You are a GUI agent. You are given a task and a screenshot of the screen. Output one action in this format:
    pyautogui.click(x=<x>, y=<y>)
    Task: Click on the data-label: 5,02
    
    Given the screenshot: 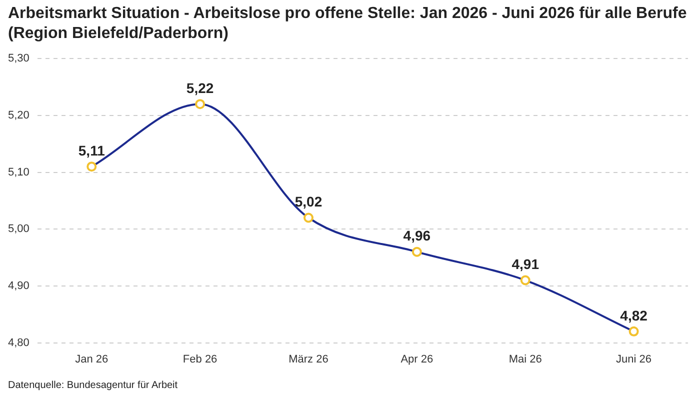 What is the action you would take?
    pyautogui.click(x=308, y=202)
    